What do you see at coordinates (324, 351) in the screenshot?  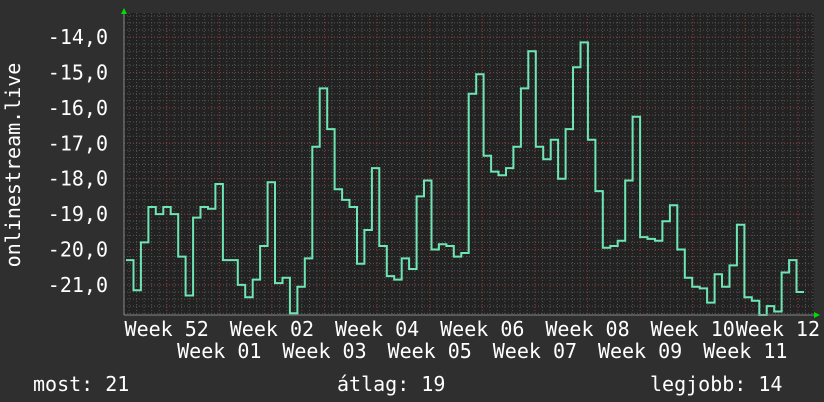 I see `x-tick-label: Week 03` at bounding box center [324, 351].